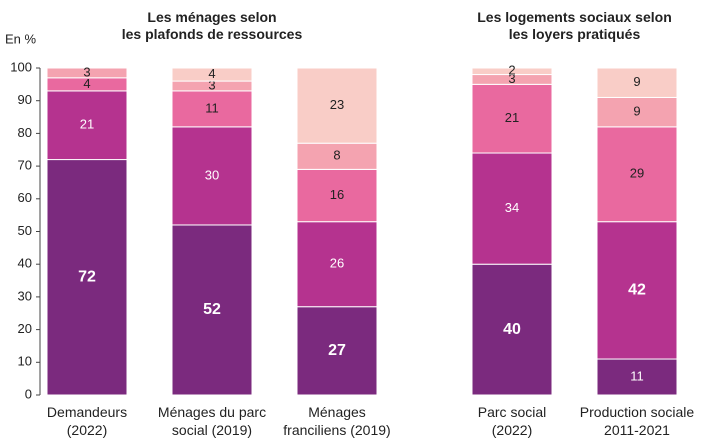 The height and width of the screenshot is (441, 701). Describe the element at coordinates (25, 197) in the screenshot. I see `y-tick-label: 60` at that location.